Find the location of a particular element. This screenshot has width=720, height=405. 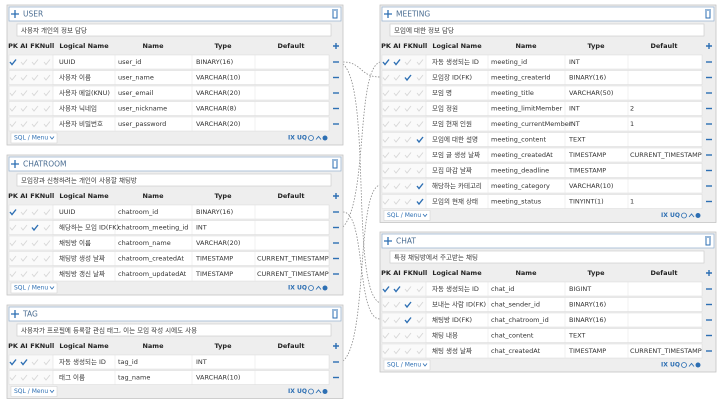

settings-icon is located at coordinates (325, 138).